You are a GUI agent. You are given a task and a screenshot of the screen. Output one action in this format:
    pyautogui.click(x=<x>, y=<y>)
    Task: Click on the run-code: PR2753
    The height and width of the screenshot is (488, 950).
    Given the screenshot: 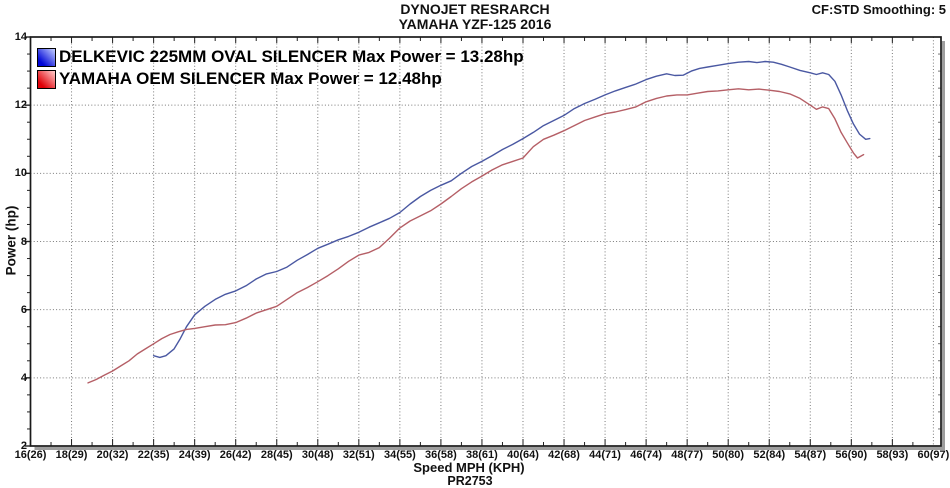 What is the action you would take?
    pyautogui.click(x=470, y=481)
    